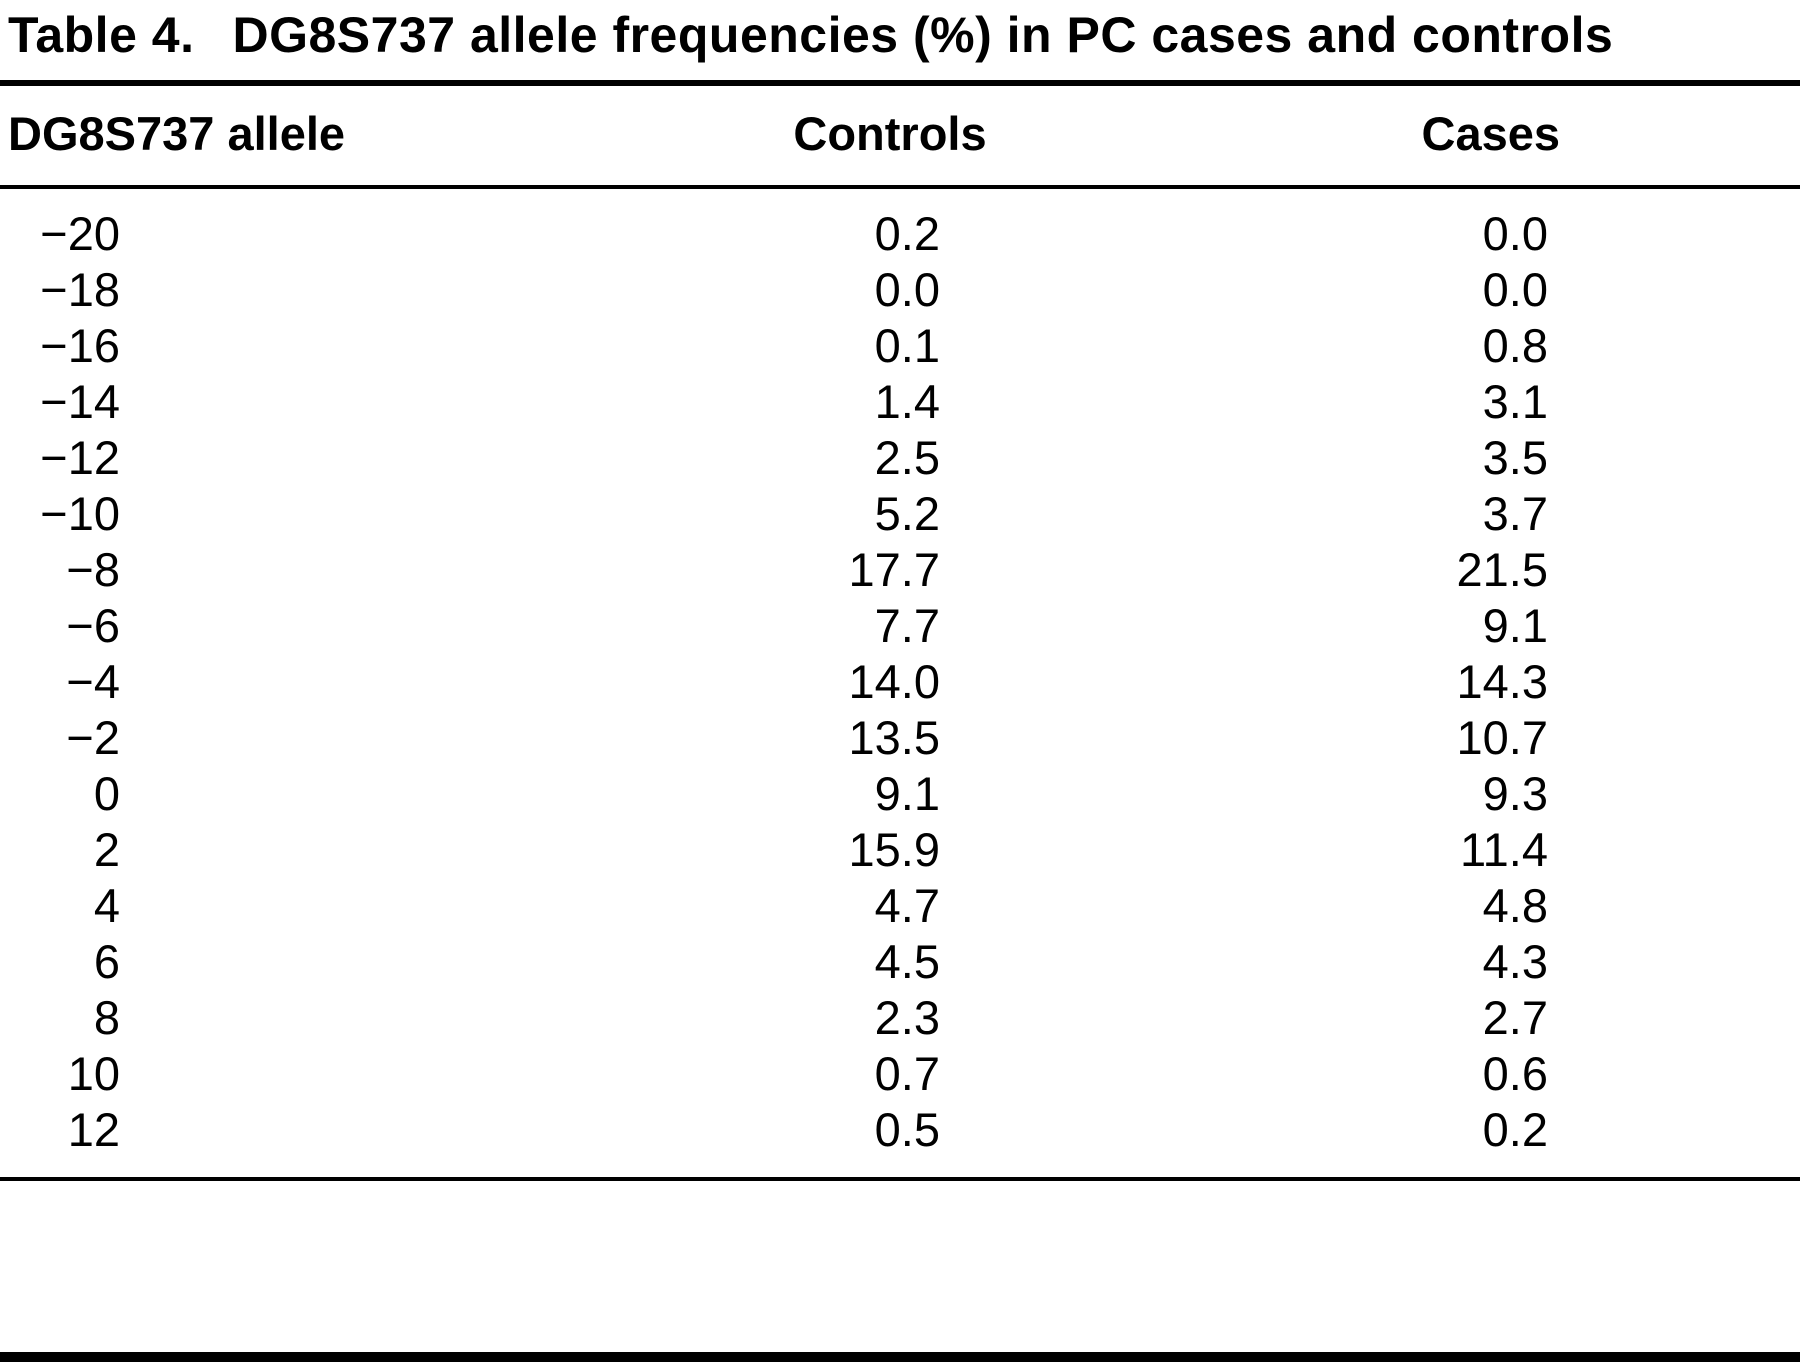  Describe the element at coordinates (894, 569) in the screenshot. I see `controls-cell: 17.7` at that location.